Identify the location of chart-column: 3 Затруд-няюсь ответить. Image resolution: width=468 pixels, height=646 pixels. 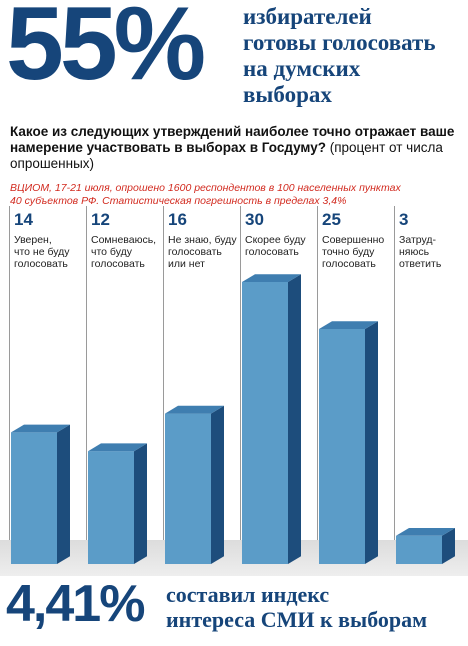
(417, 386).